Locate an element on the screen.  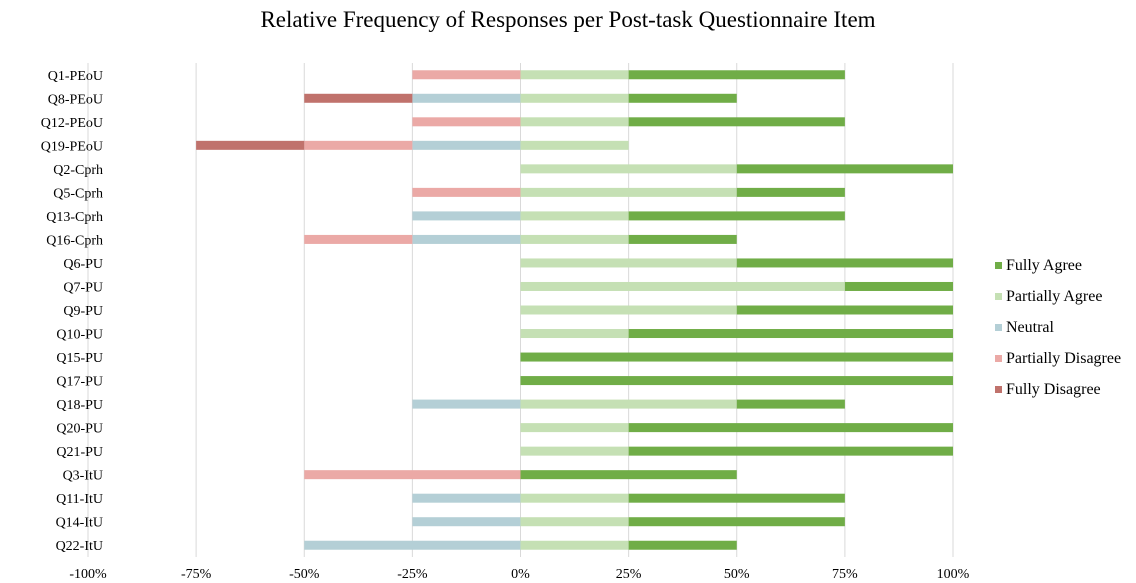
y-tick-label: Q21-PU is located at coordinates (79, 452).